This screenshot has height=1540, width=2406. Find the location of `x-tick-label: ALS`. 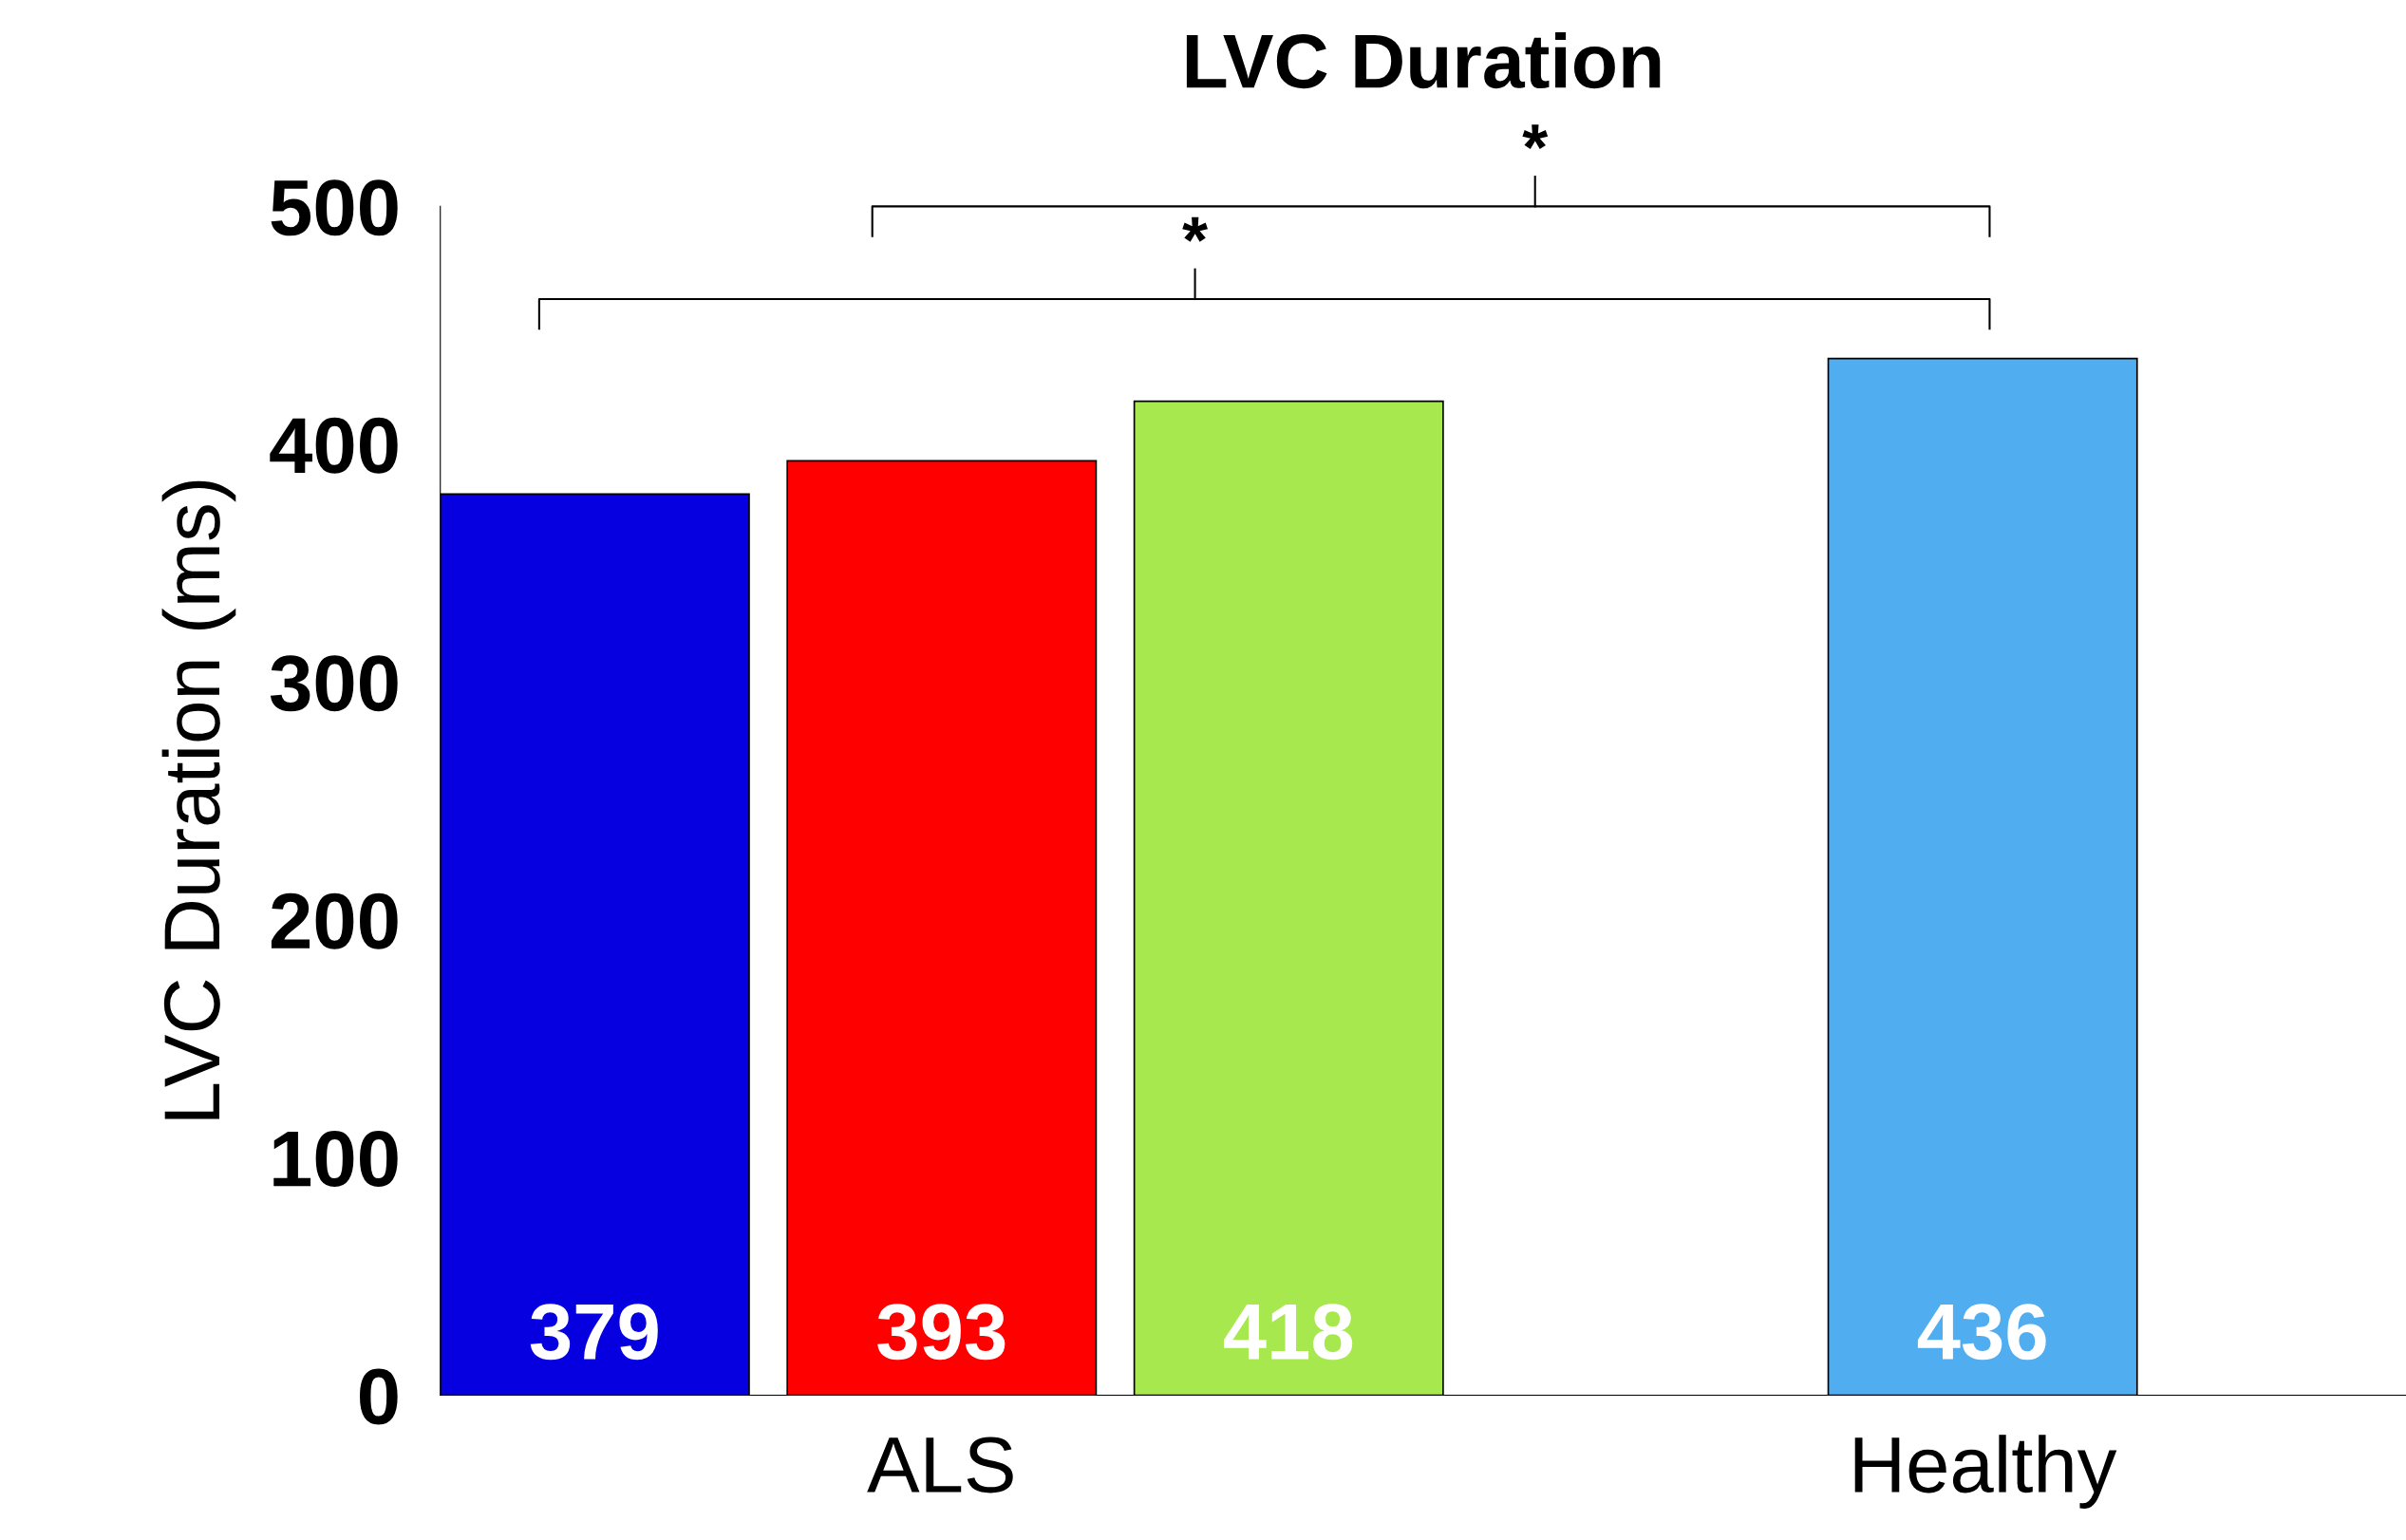

x-tick-label: ALS is located at coordinates (940, 1465).